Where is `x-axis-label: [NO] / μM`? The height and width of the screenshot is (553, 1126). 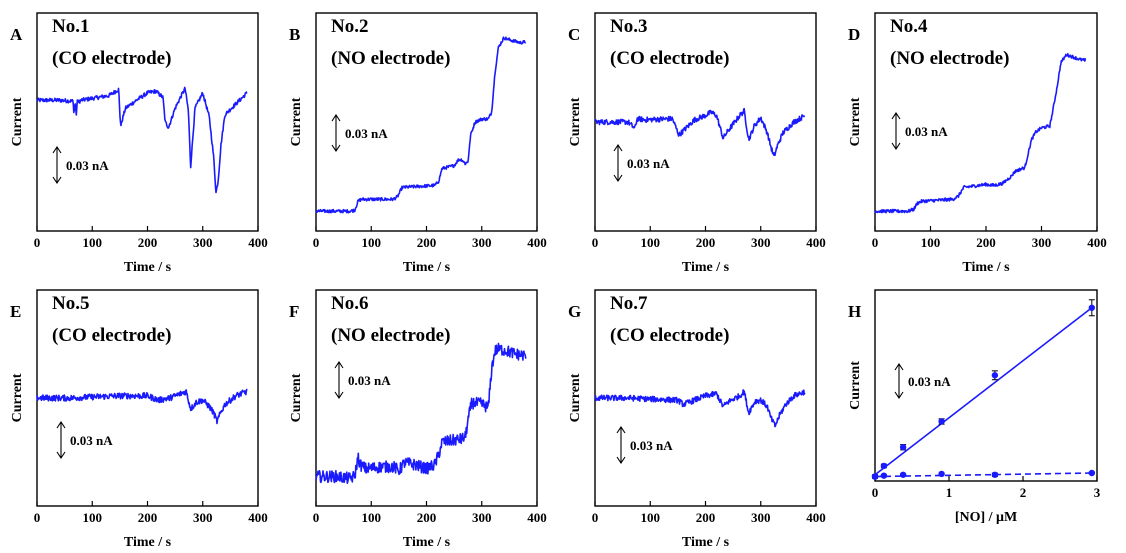
x-axis-label: [NO] / μM is located at coordinates (986, 517).